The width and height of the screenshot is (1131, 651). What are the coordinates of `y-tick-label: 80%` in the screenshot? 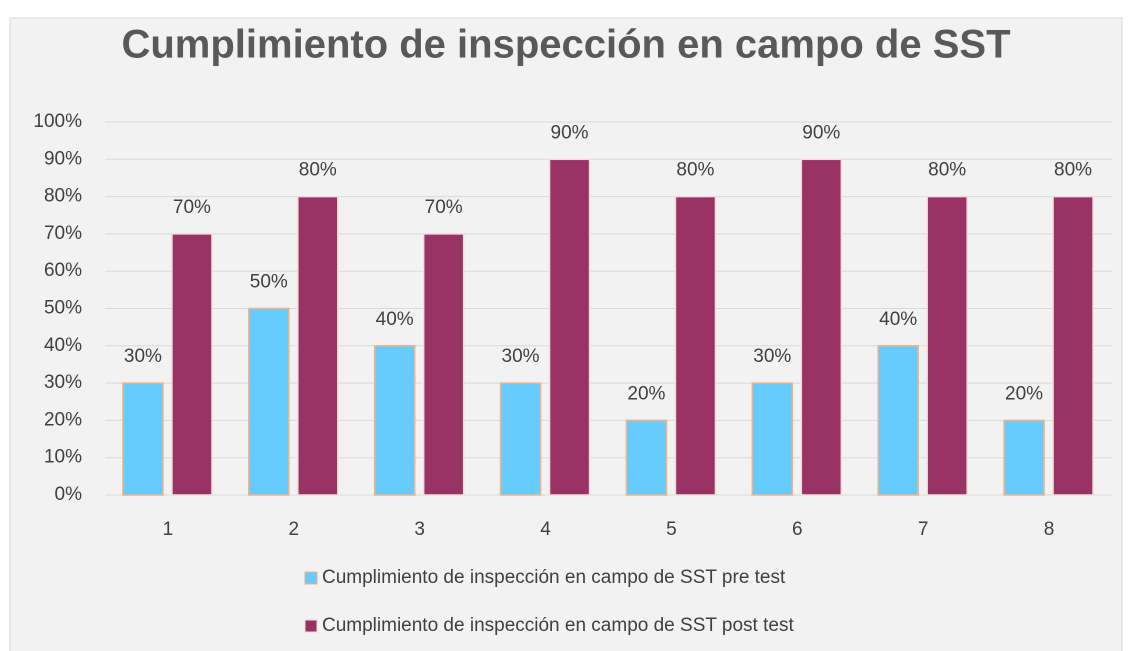 It's located at (63, 196).